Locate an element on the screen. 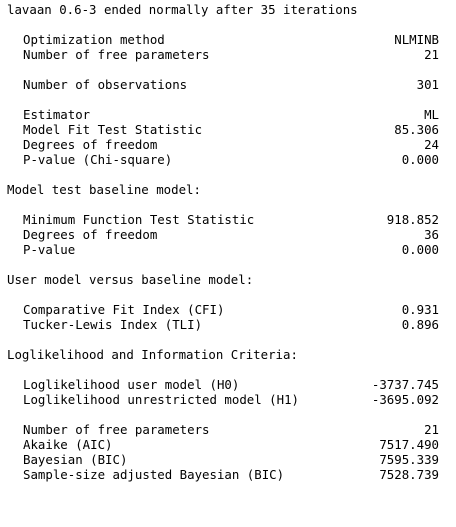 The width and height of the screenshot is (456, 527). comparison-heading: User model versus baseline model: is located at coordinates (130, 279).